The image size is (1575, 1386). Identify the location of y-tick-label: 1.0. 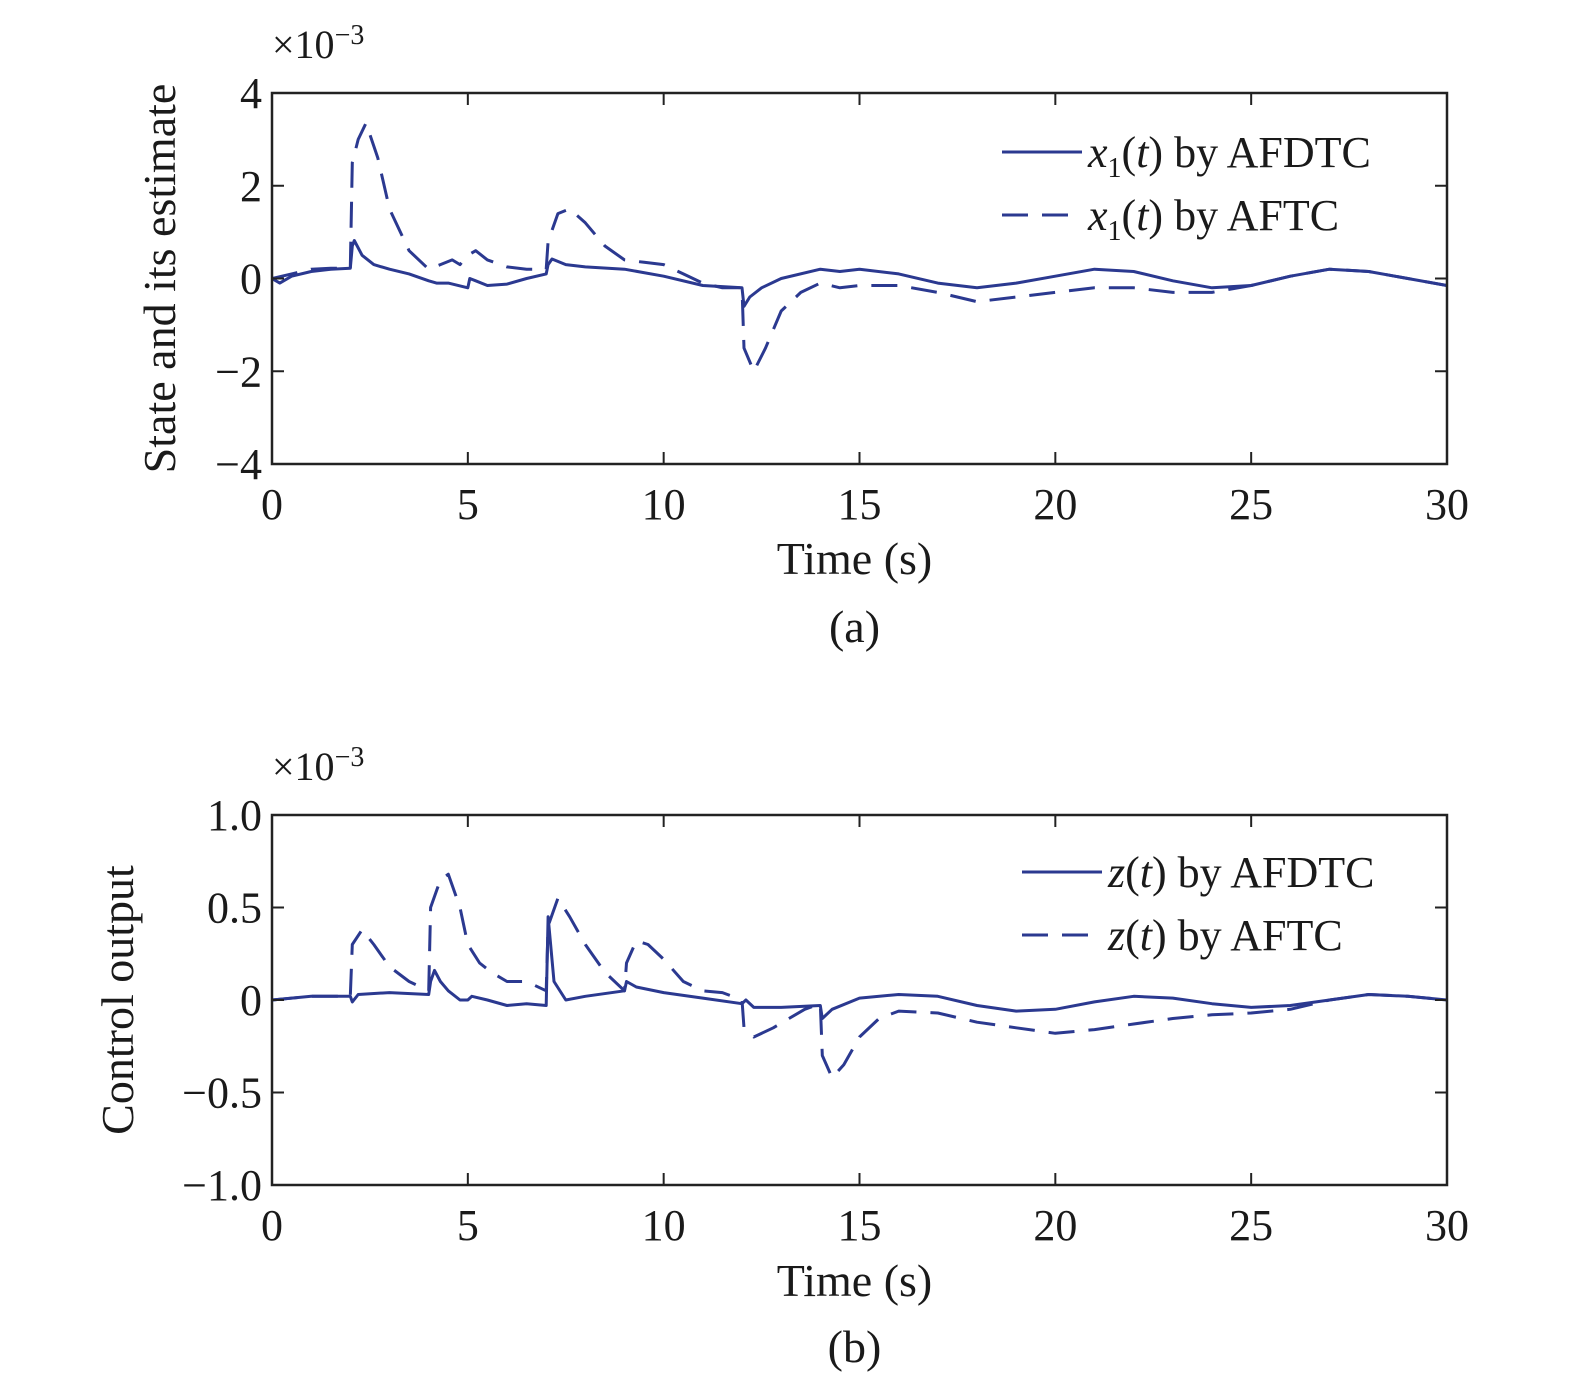
(234, 815).